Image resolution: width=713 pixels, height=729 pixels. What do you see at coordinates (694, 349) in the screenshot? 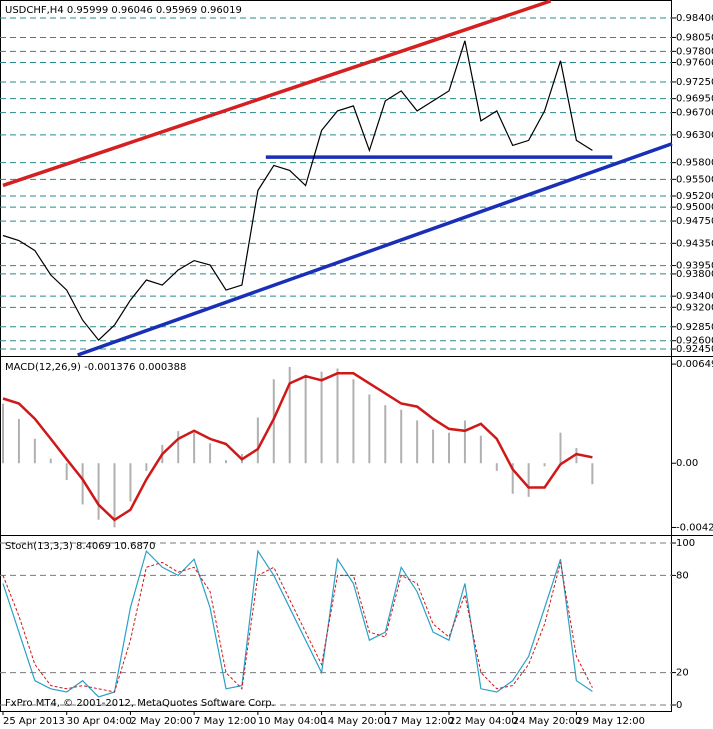
I see `y-tick-label: 0.92450` at bounding box center [694, 349].